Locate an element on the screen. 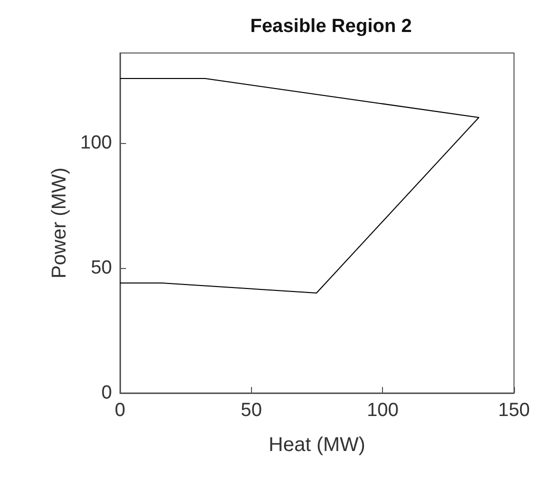 The image size is (547, 485). y-tick-label: 100 is located at coordinates (96, 143).